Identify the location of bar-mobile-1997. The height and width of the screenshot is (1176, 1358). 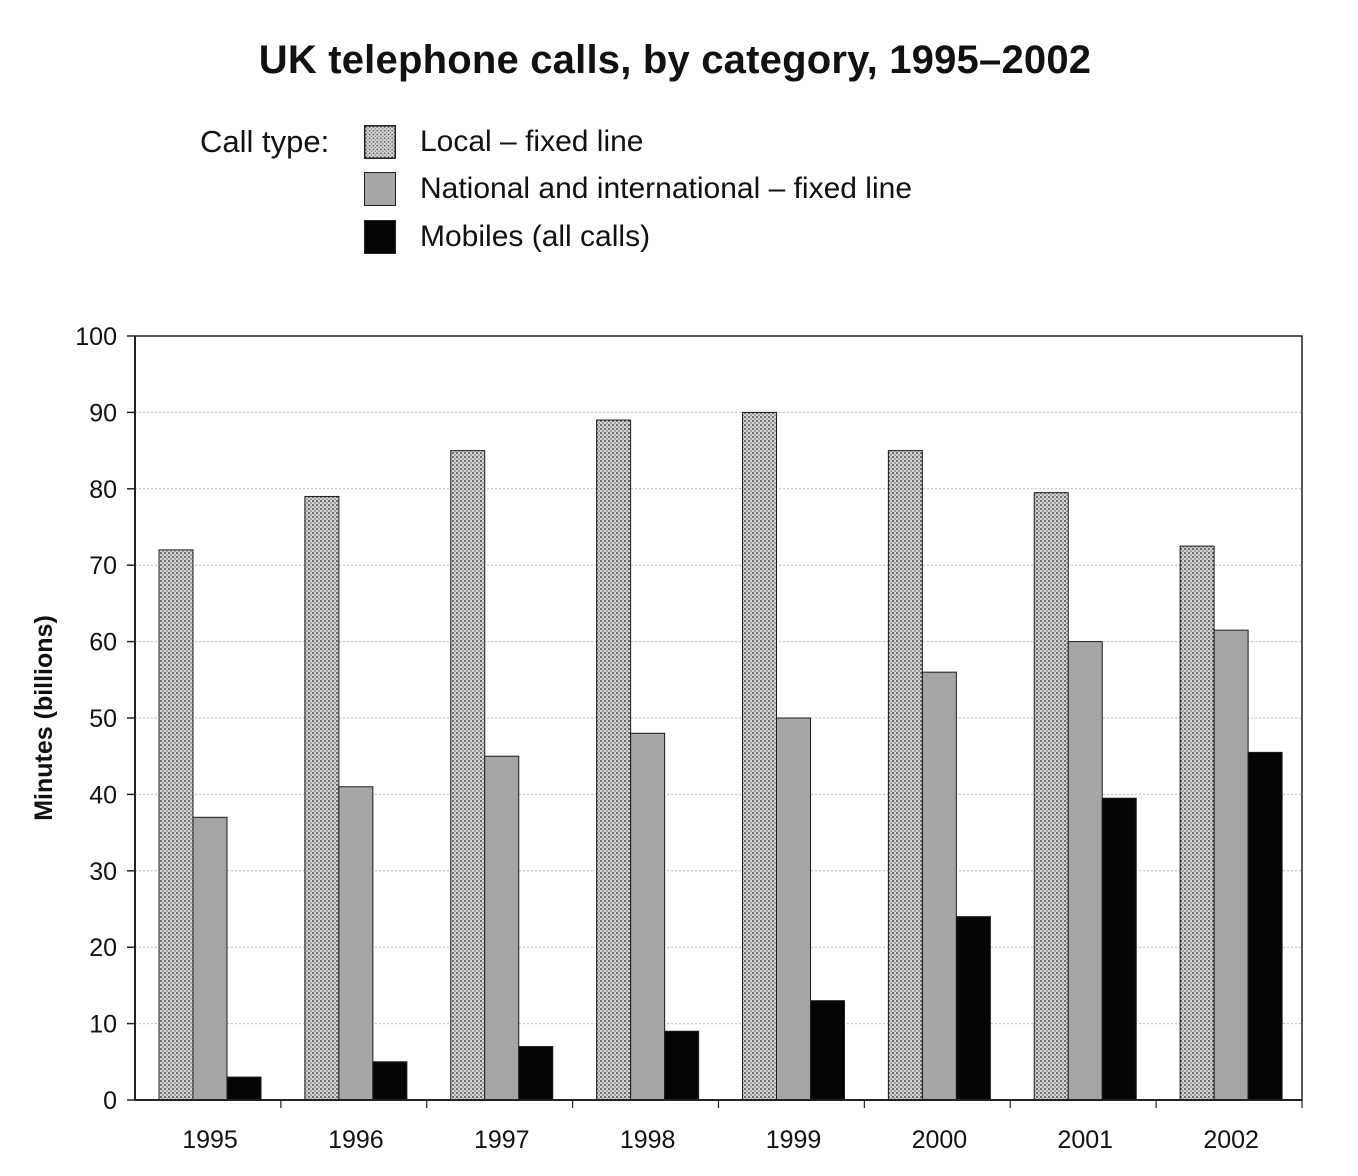
(536, 1073).